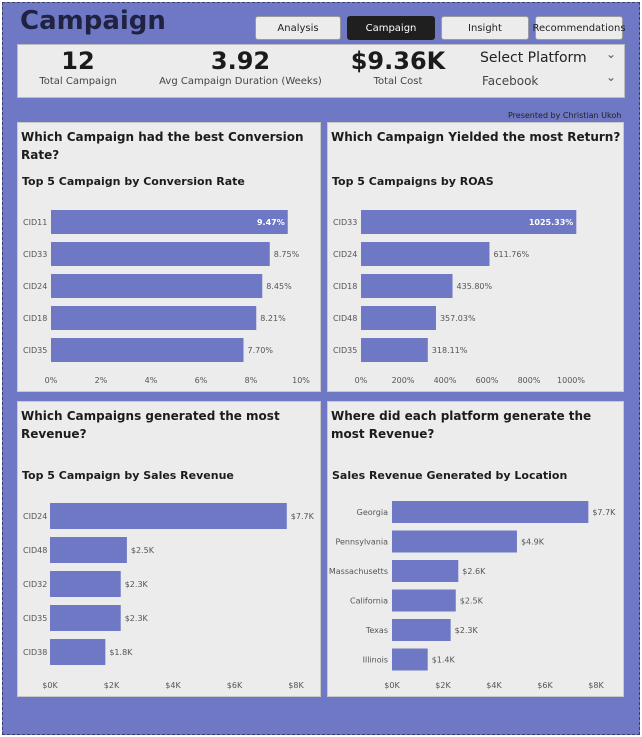 The height and width of the screenshot is (737, 642). What do you see at coordinates (101, 380) in the screenshot?
I see `tick-label: 2%` at bounding box center [101, 380].